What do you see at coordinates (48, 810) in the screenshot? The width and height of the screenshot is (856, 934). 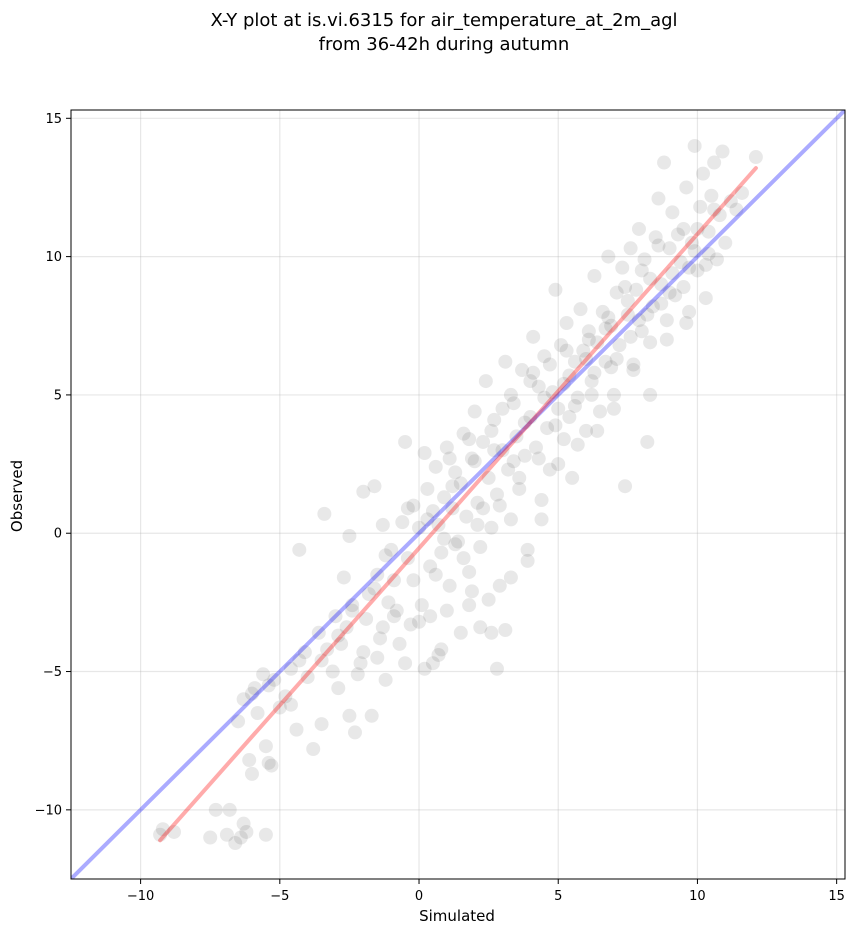 I see `y-tick-label: −10` at bounding box center [48, 810].